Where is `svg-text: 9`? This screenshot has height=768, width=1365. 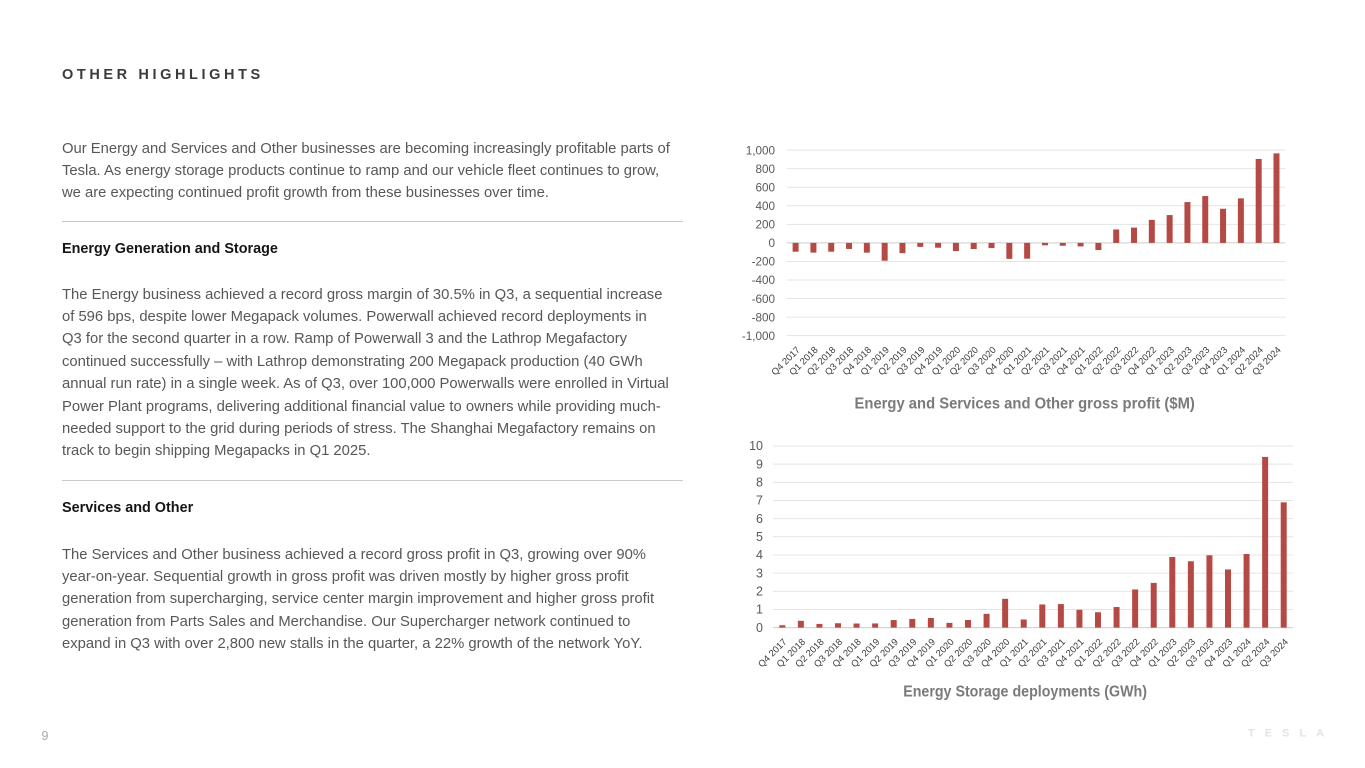 svg-text: 9 is located at coordinates (759, 464).